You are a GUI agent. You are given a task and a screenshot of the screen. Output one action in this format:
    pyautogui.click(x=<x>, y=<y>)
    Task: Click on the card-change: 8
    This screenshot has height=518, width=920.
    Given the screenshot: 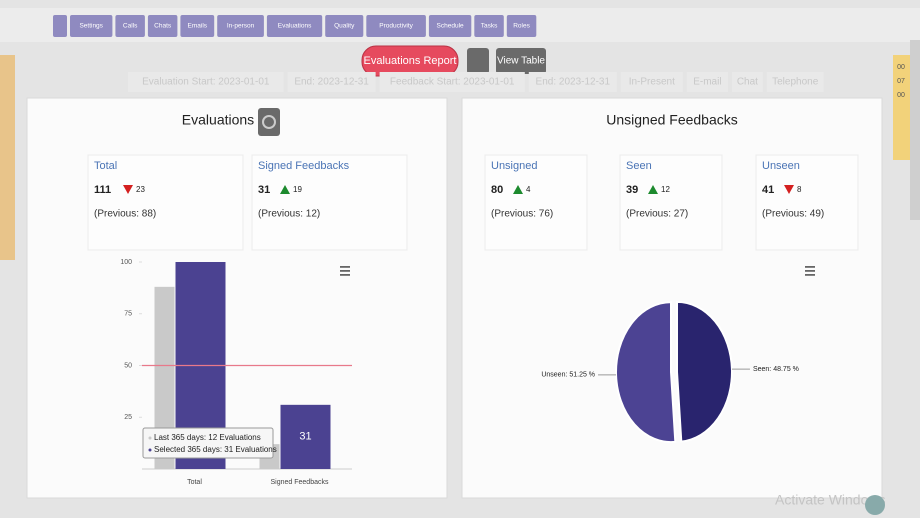 What is the action you would take?
    pyautogui.click(x=799, y=189)
    